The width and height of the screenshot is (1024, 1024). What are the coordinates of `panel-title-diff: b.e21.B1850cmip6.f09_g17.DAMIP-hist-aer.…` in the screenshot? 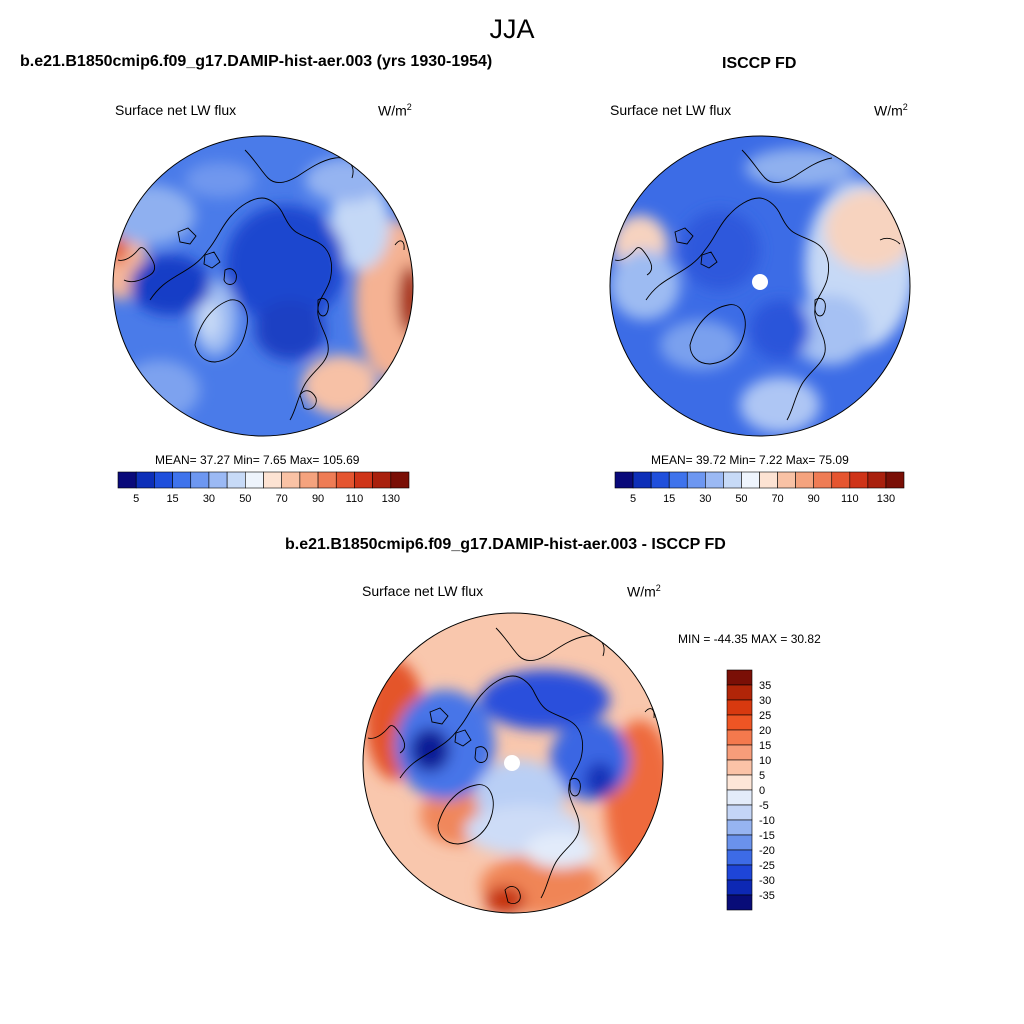 It's located at (505, 544).